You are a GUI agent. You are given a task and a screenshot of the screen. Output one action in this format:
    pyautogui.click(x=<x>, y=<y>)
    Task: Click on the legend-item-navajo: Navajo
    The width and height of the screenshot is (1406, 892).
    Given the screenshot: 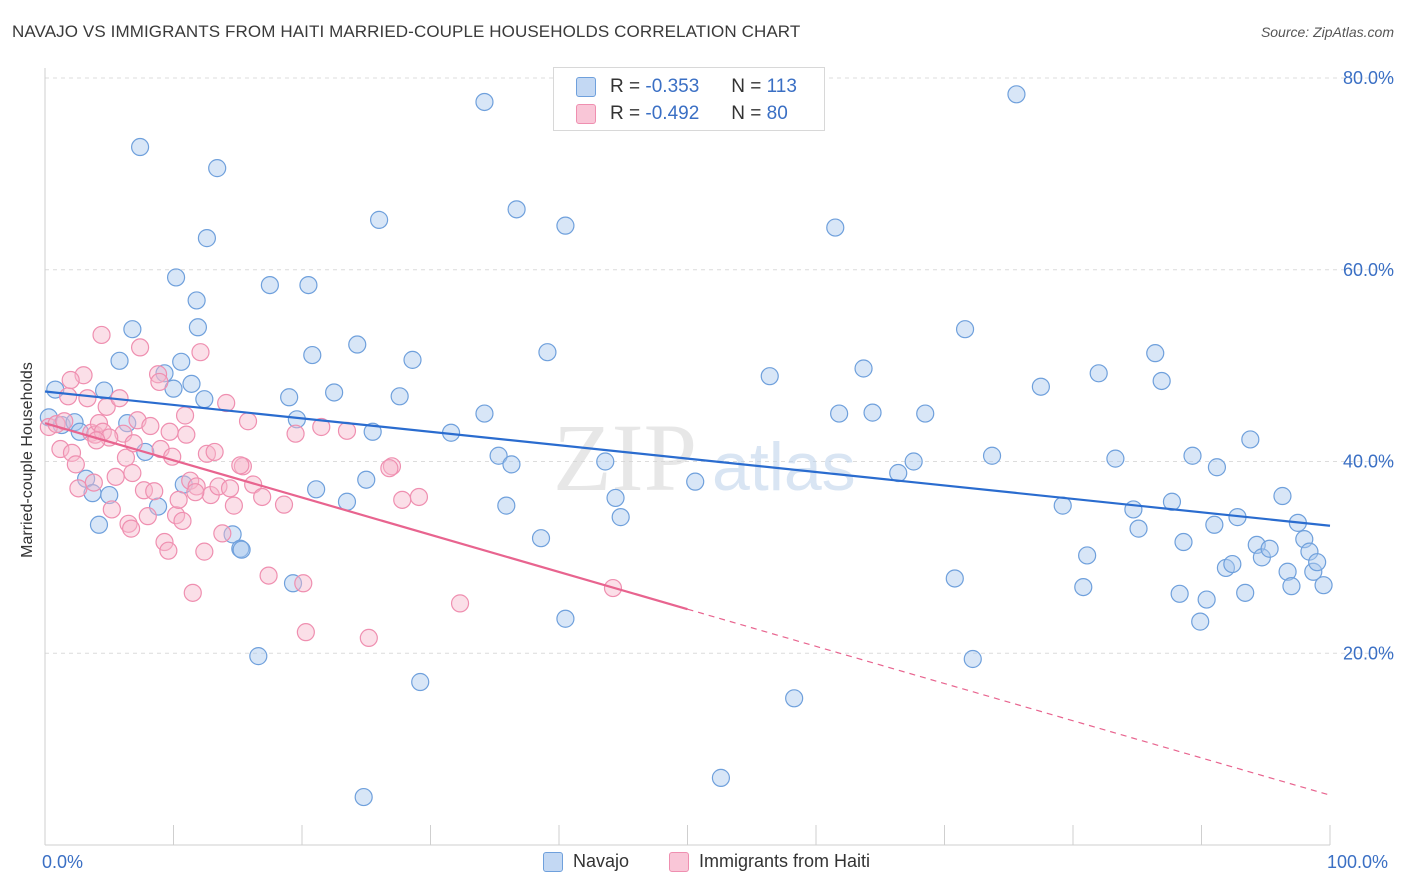 What is the action you would take?
    pyautogui.click(x=586, y=861)
    